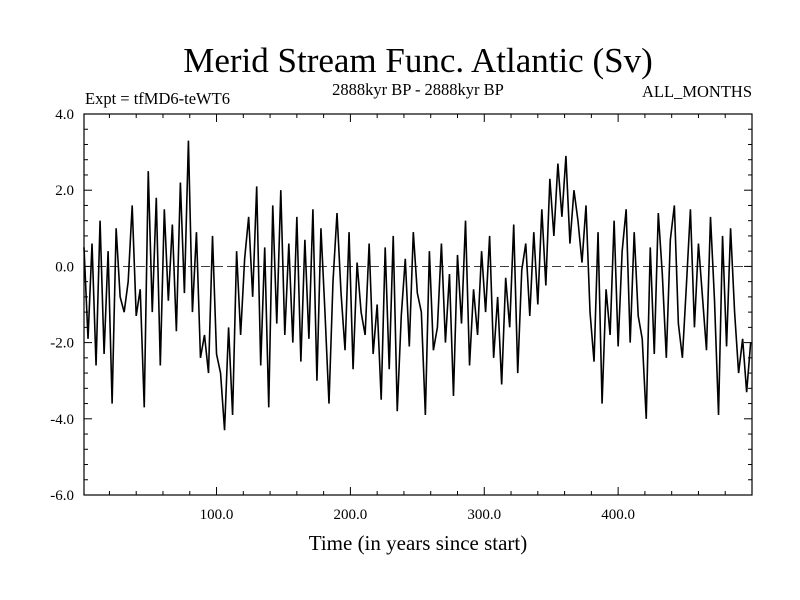 The height and width of the screenshot is (600, 800). What do you see at coordinates (217, 515) in the screenshot?
I see `x-tick-label: 100.0` at bounding box center [217, 515].